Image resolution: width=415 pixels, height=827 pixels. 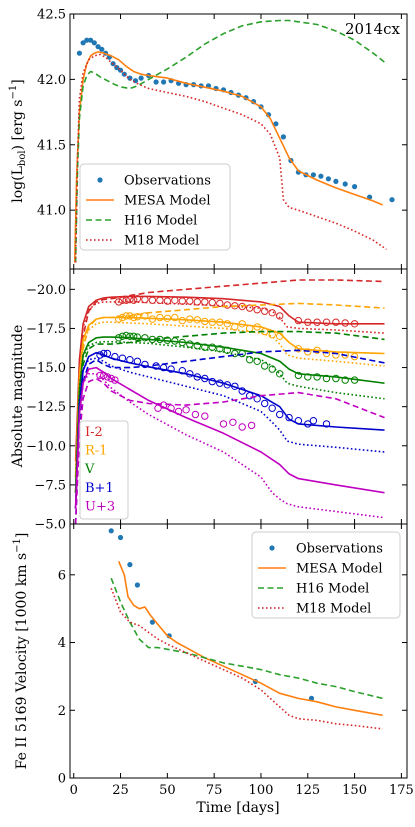 What do you see at coordinates (167, 201) in the screenshot?
I see `legend-label: MESA Model` at bounding box center [167, 201].